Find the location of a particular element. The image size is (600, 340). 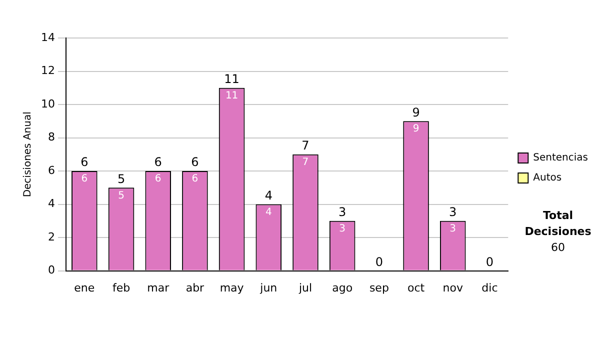

x-tick-label: may is located at coordinates (232, 287).